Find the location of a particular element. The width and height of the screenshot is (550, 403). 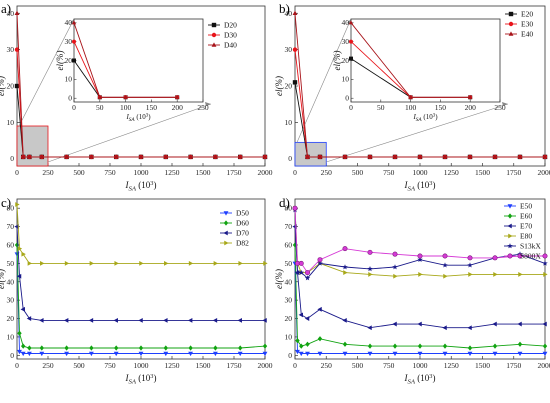

panel-a-y-tick-label: 10 is located at coordinates (11, 122).